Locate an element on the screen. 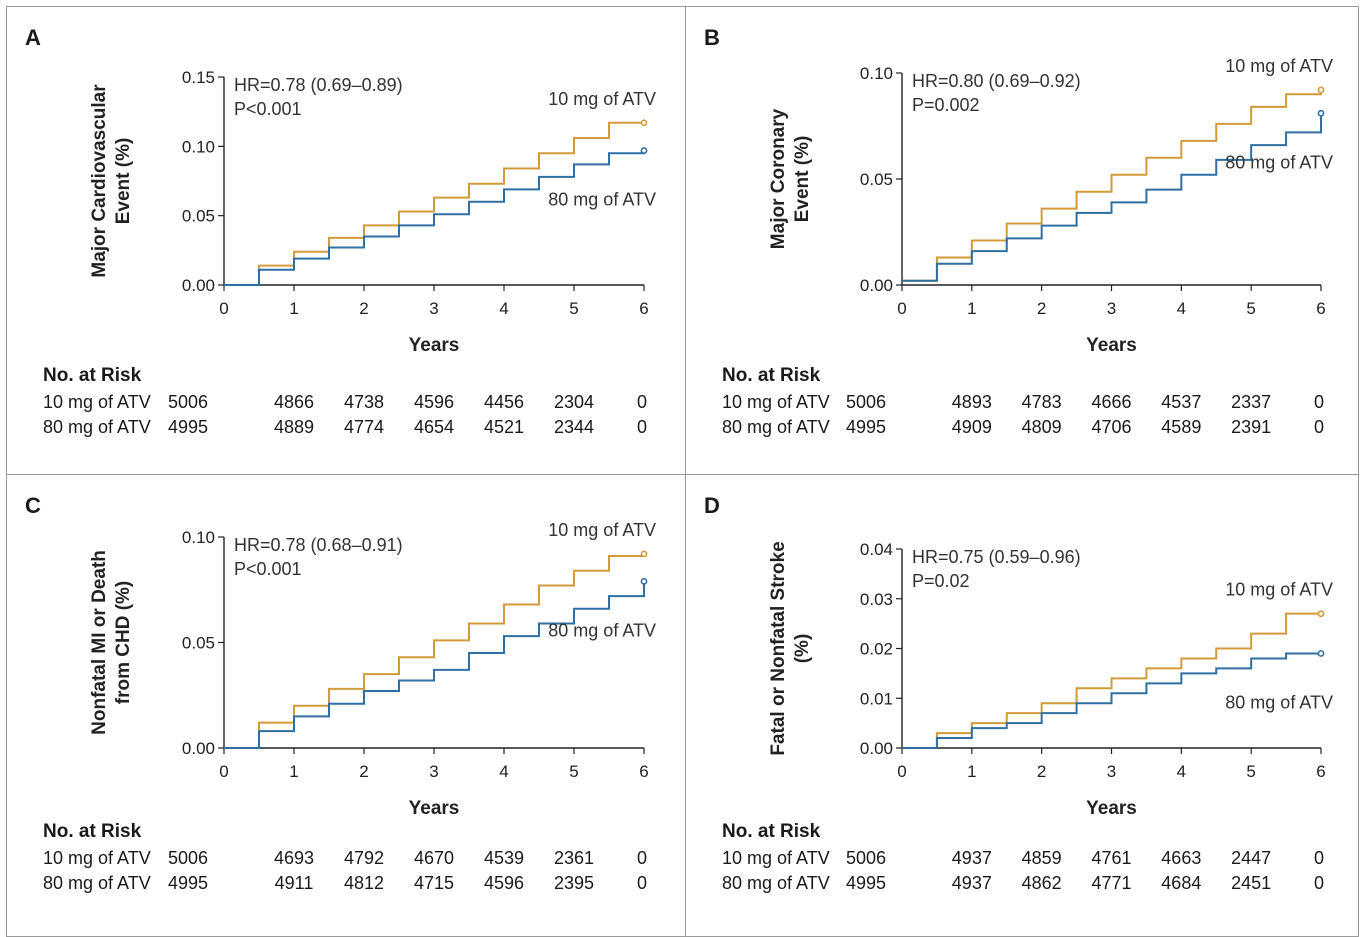  risk-count: 4706 is located at coordinates (1111, 427).